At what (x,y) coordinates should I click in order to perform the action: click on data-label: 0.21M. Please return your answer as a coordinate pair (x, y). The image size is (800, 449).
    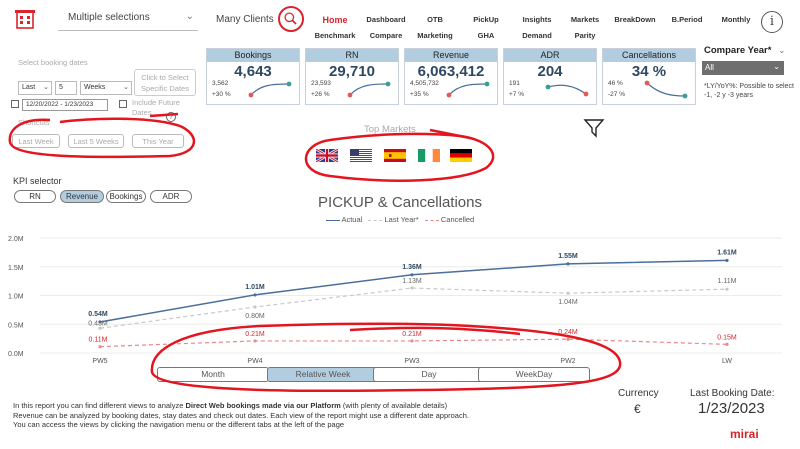
    Looking at the image, I should click on (255, 334).